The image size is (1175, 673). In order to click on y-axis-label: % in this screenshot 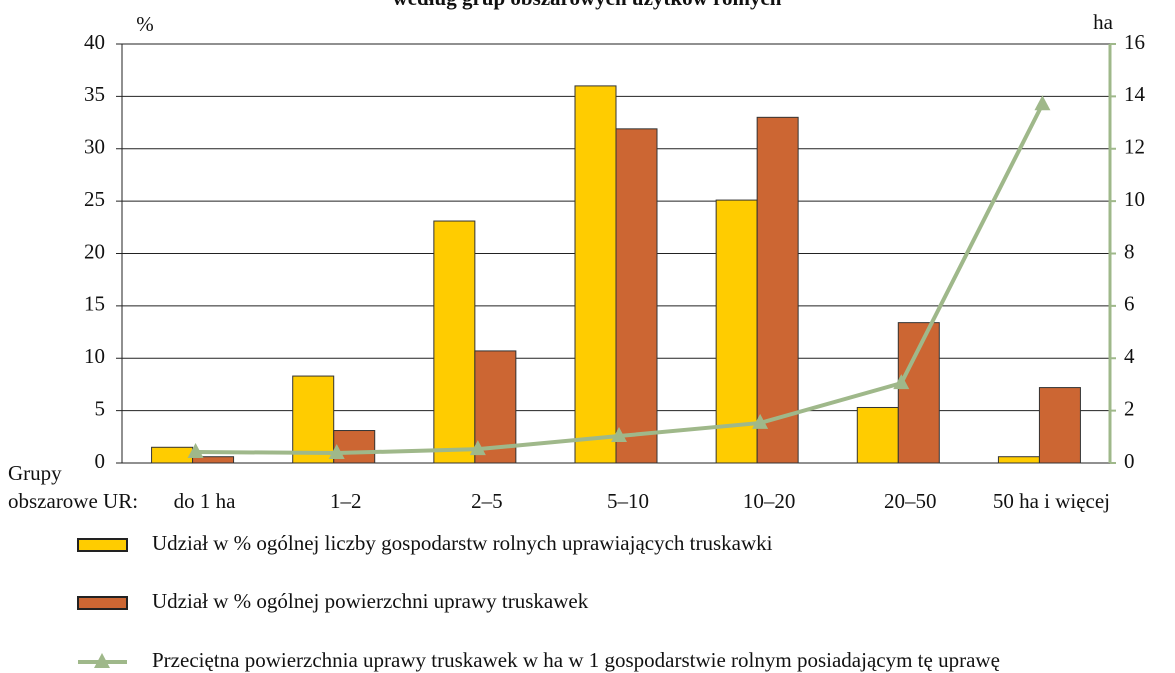, I will do `click(145, 24)`.